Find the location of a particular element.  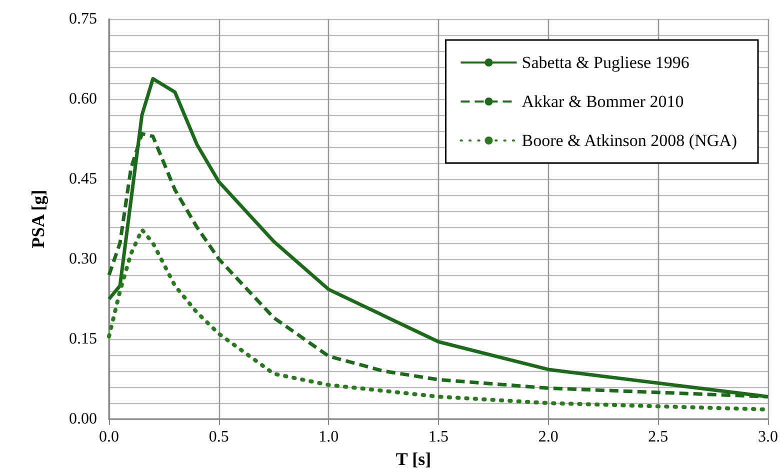

x-tick-label: 1.5 is located at coordinates (438, 437).